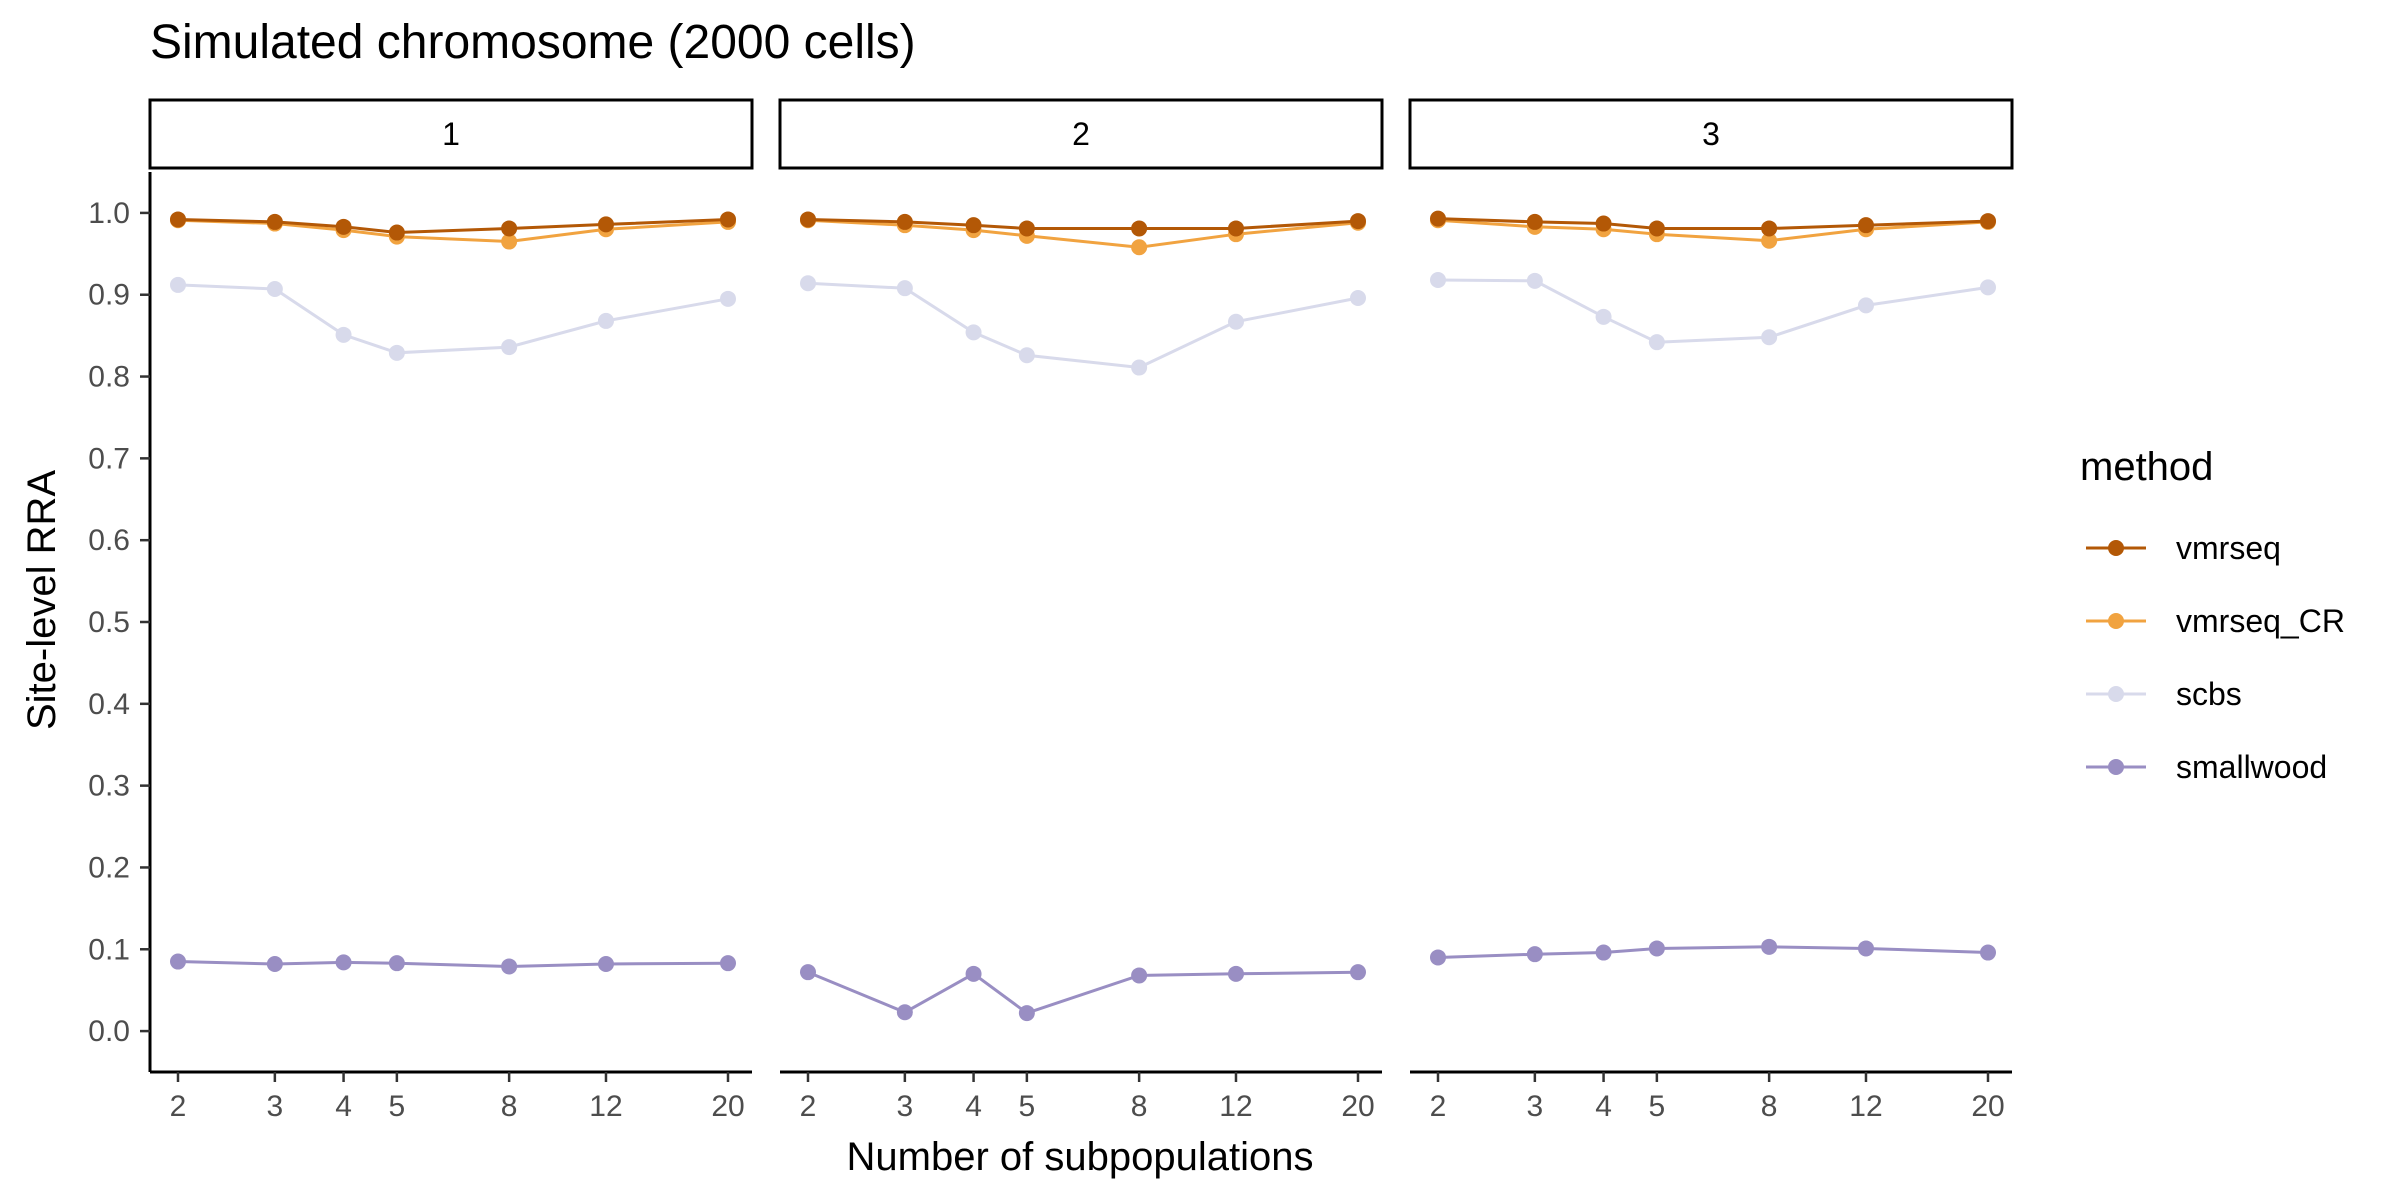  I want to click on facet-strip-label: 2, so click(1081, 134).